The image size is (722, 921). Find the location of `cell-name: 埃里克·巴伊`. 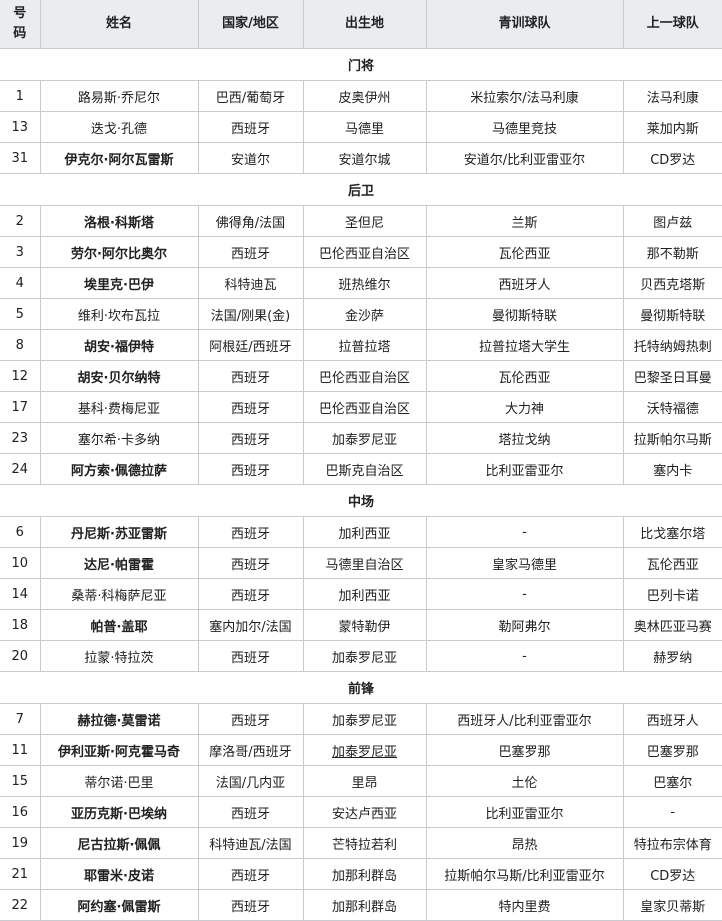

cell-name: 埃里克·巴伊 is located at coordinates (119, 283).